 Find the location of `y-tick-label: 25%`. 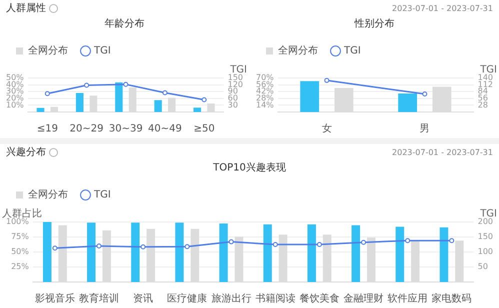

y-tick-label: 25% is located at coordinates (20, 267).